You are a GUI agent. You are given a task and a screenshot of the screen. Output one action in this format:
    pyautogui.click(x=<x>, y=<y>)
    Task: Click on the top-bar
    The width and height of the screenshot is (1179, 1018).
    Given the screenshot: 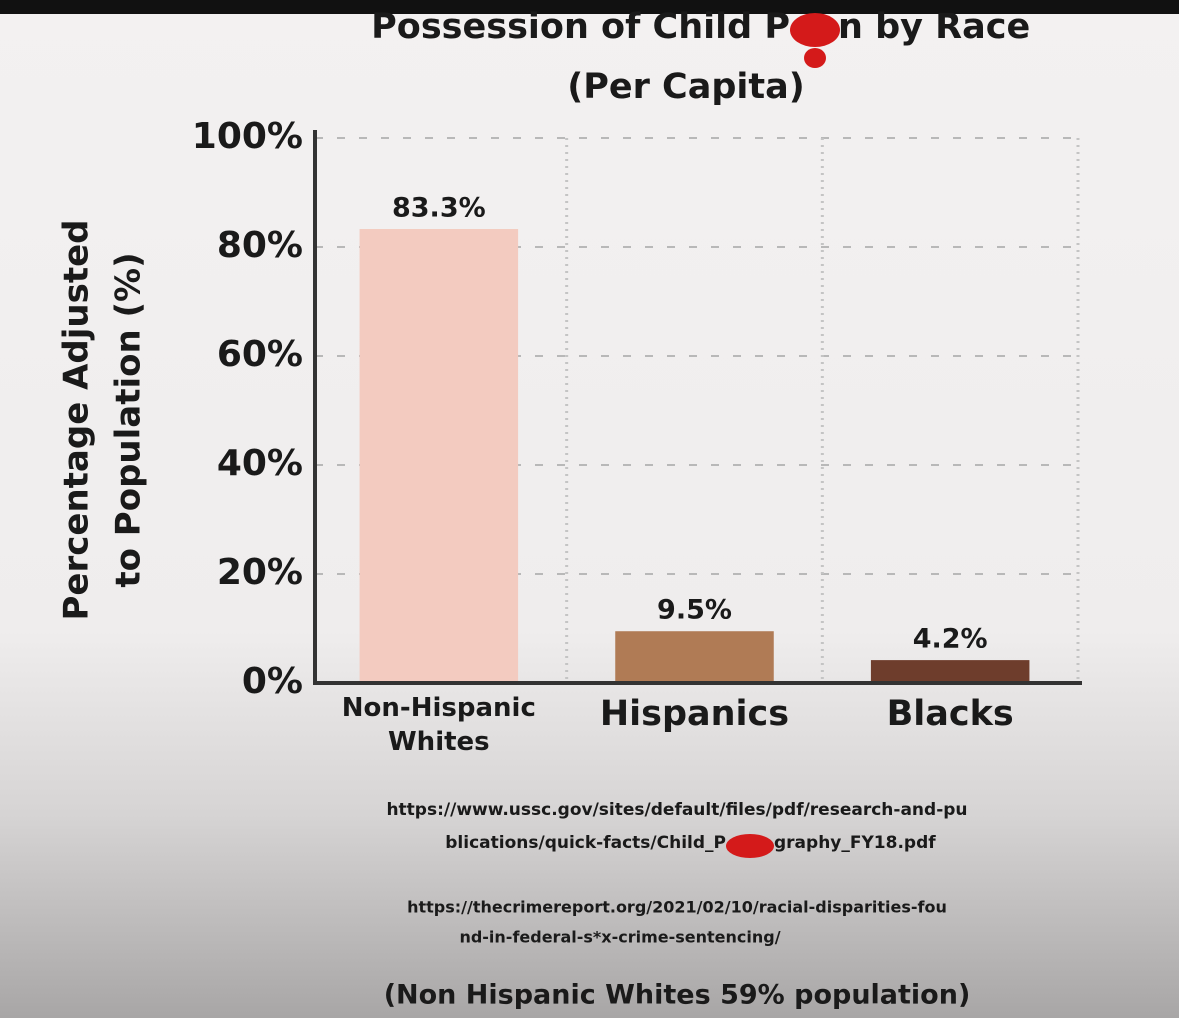 What is the action you would take?
    pyautogui.click(x=589, y=7)
    